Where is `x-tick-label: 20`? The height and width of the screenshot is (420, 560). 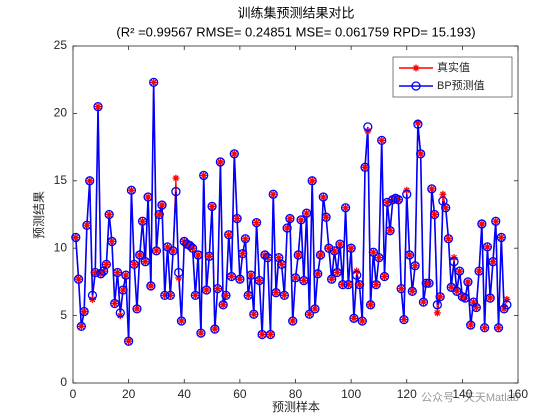 x-tick-label: 20 is located at coordinates (129, 394).